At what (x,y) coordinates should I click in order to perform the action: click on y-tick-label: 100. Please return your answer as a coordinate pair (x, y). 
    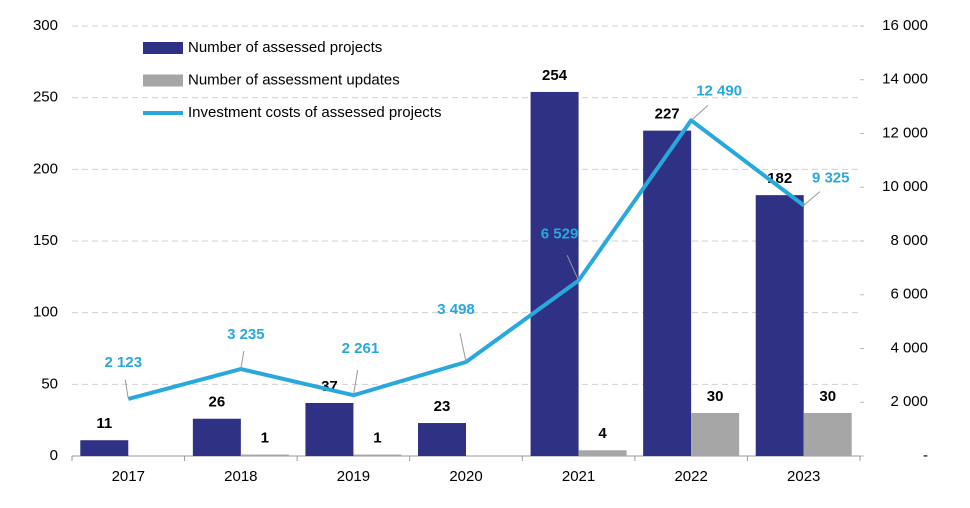
    Looking at the image, I should click on (45, 312).